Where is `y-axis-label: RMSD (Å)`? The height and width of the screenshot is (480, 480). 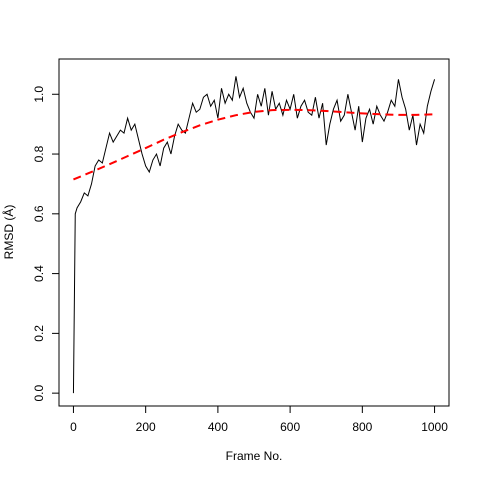
y-axis-label: RMSD (Å) is located at coordinates (8, 232).